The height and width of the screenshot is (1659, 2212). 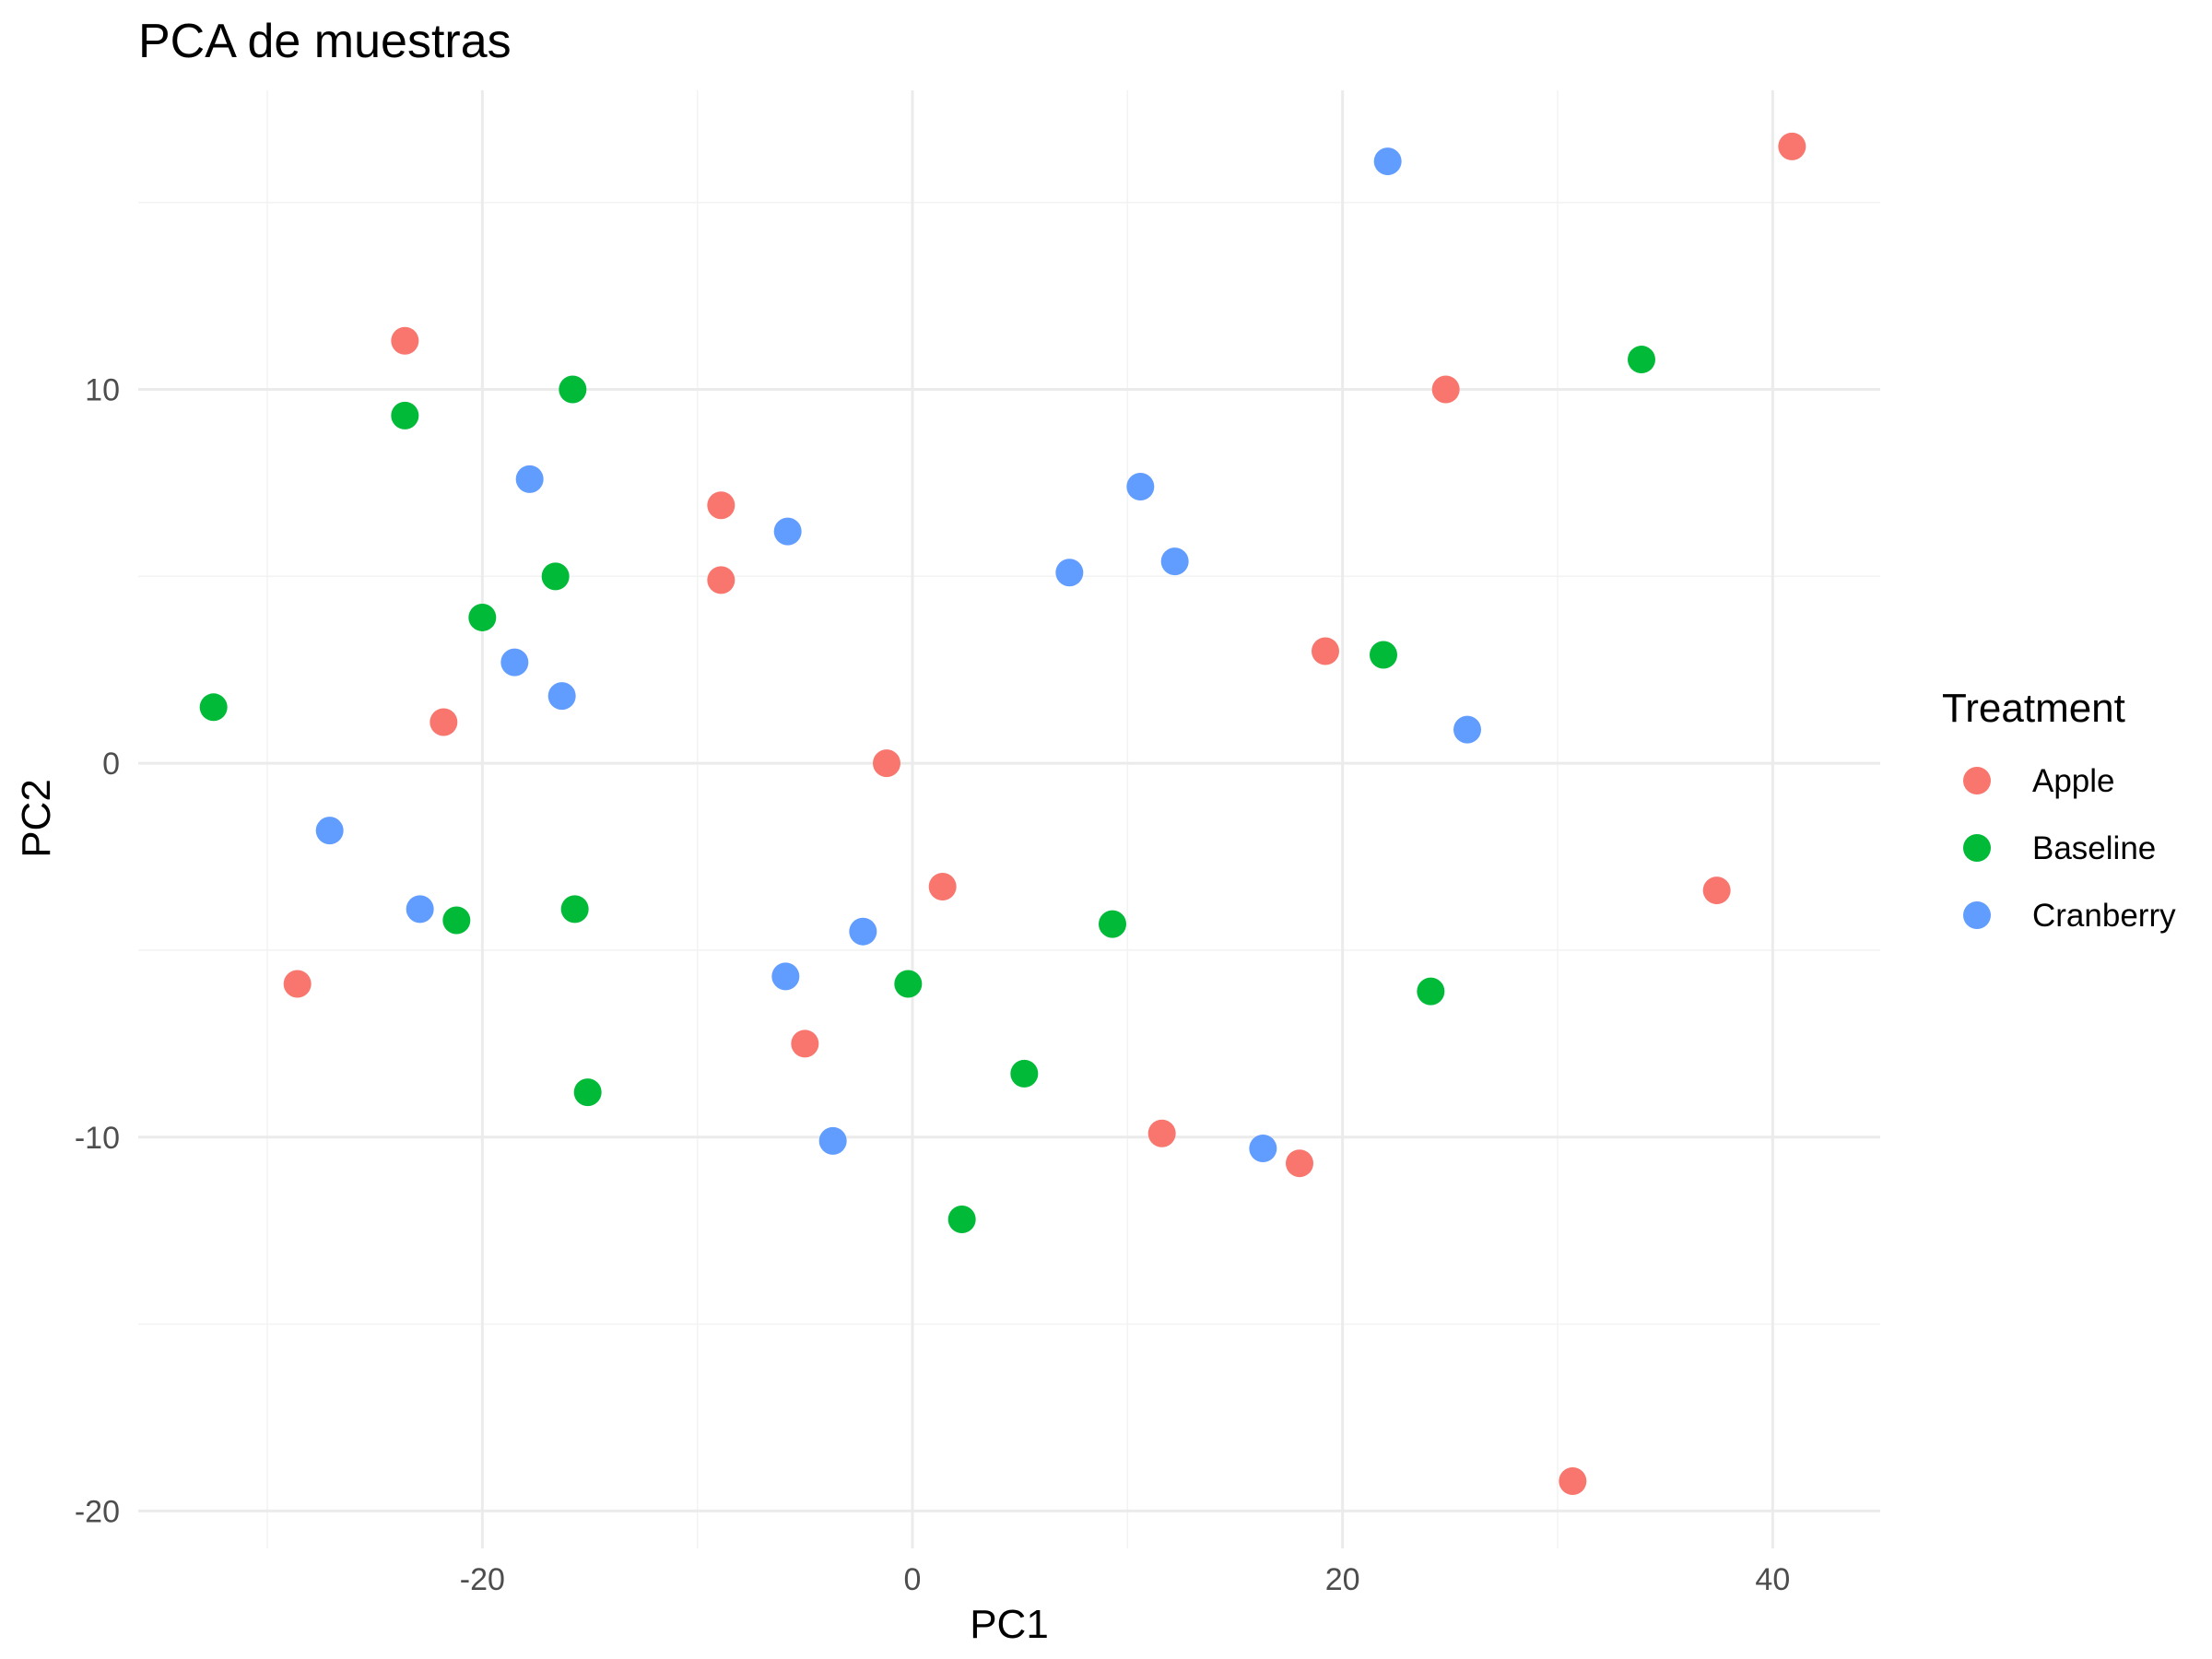 What do you see at coordinates (102, 390) in the screenshot?
I see `y-tick-label: 10` at bounding box center [102, 390].